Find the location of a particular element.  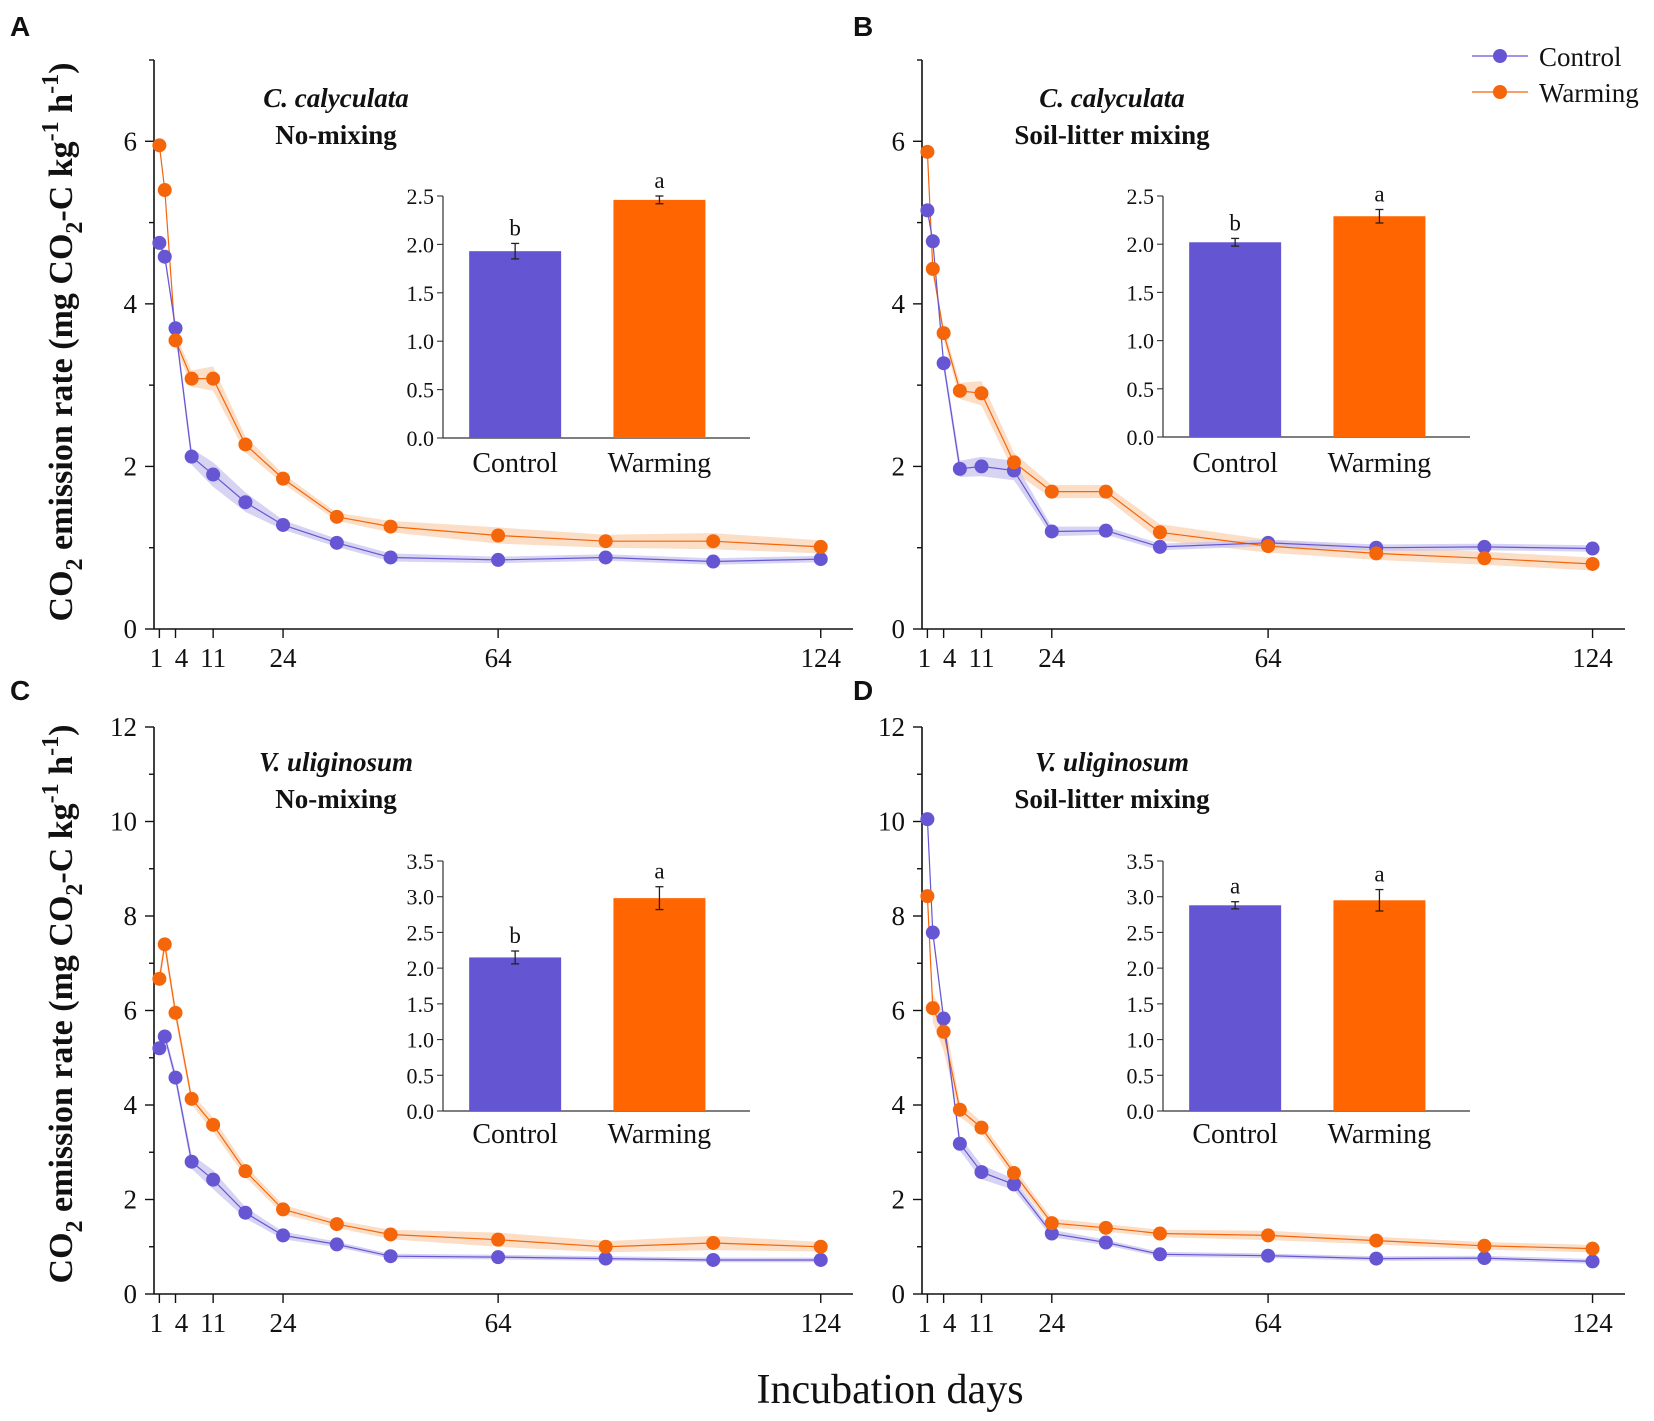

y-tick-label: 2 is located at coordinates (131, 1200).